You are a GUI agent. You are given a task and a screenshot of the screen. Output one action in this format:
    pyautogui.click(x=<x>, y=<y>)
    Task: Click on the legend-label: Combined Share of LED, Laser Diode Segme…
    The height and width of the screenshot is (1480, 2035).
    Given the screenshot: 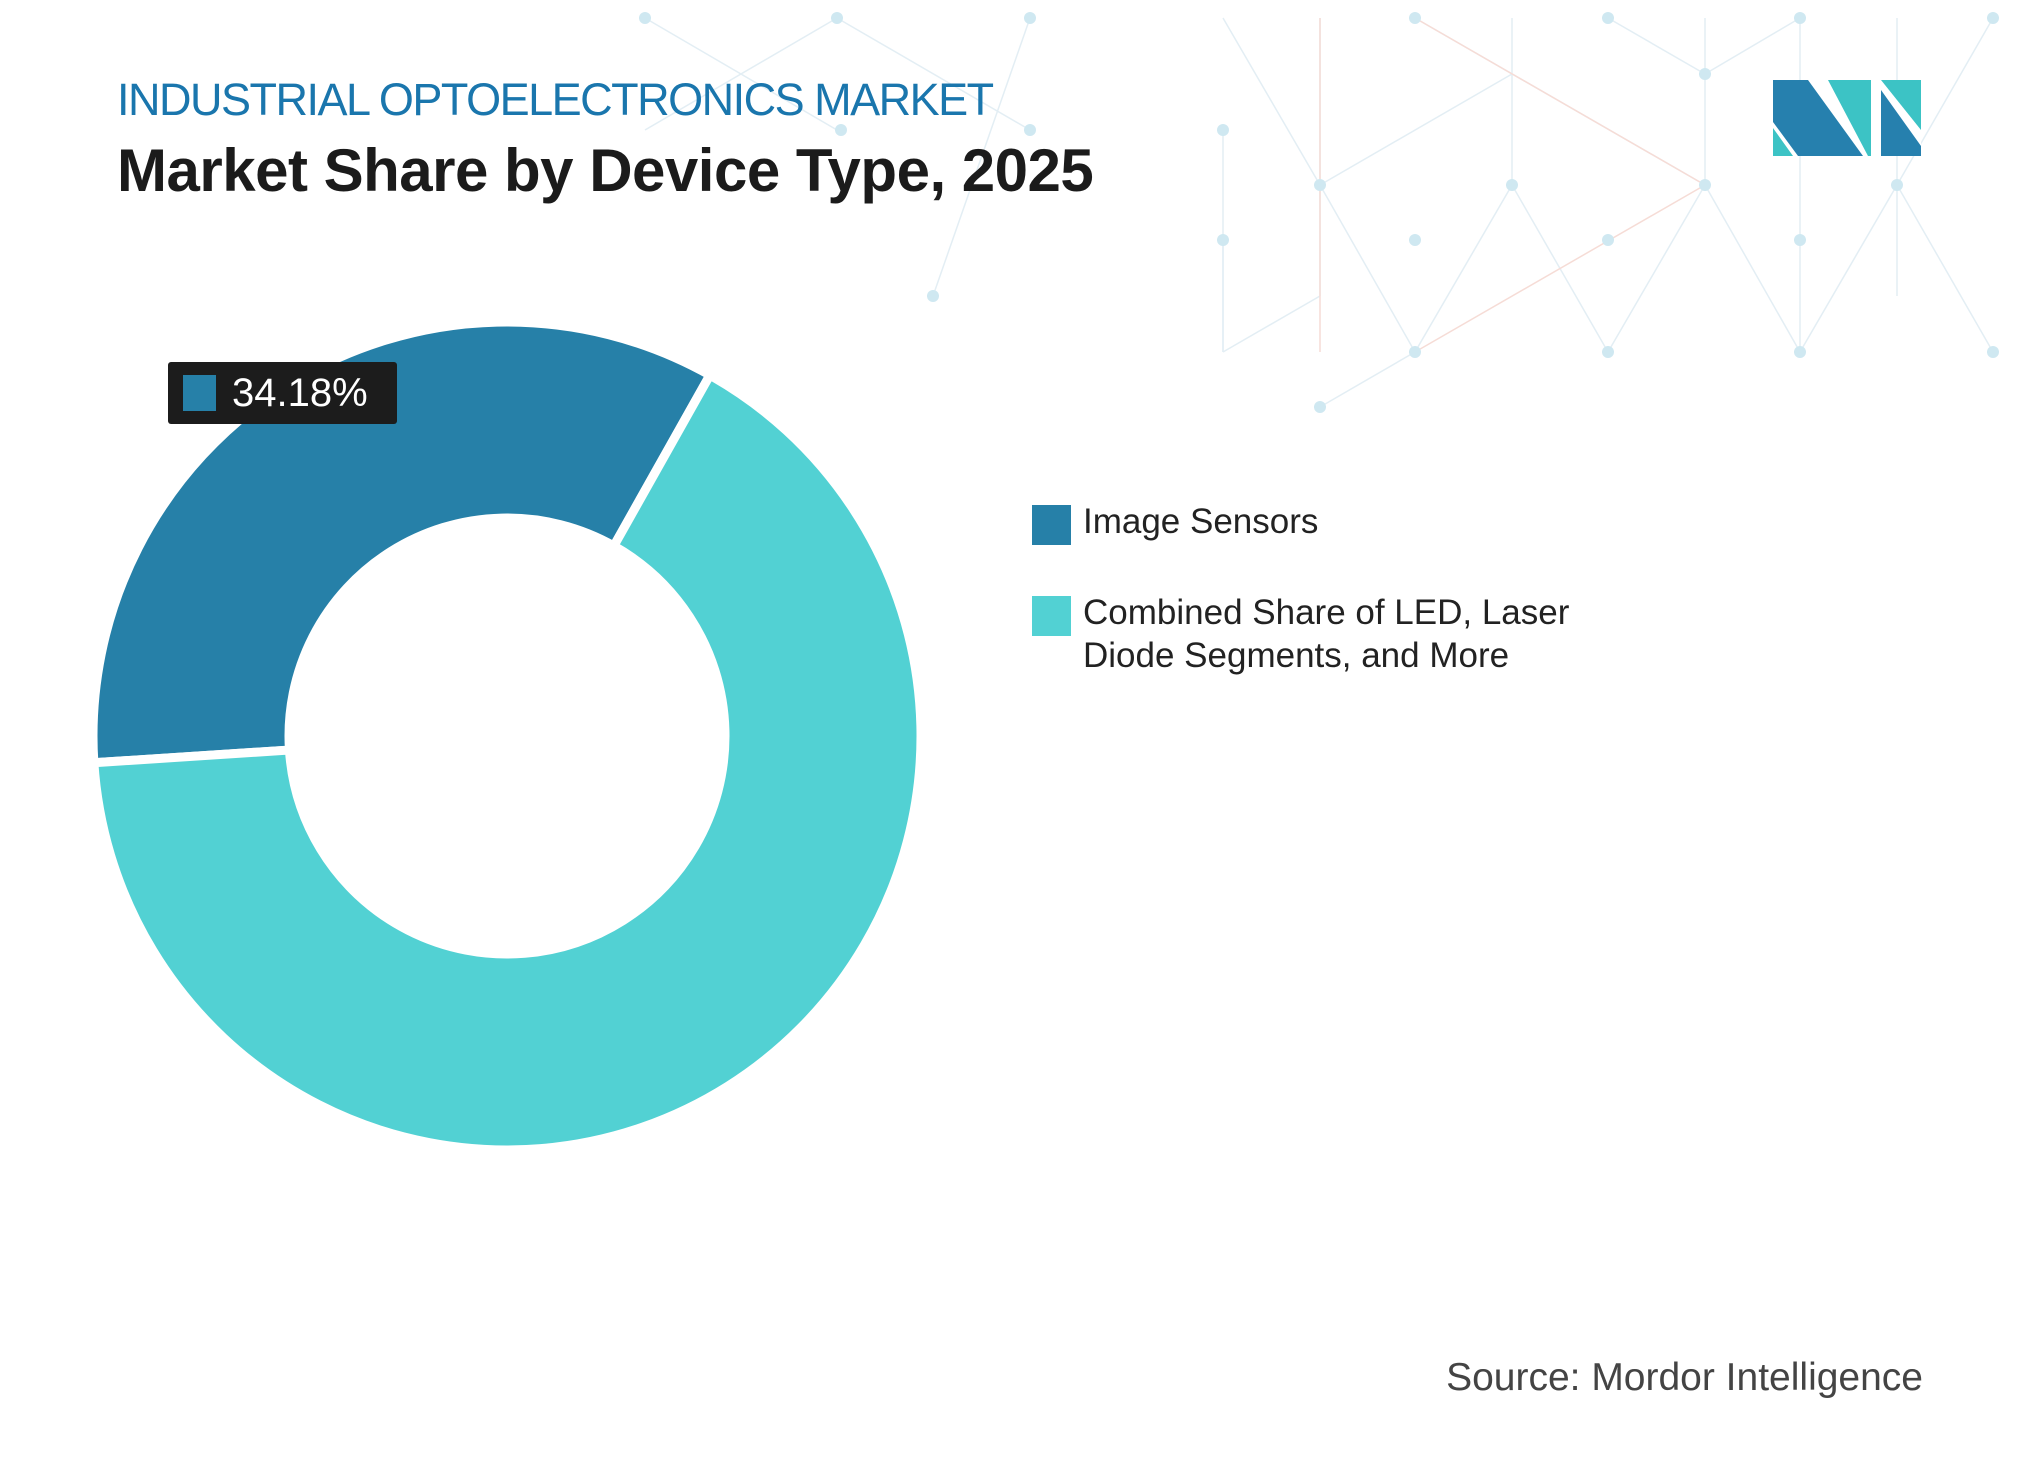 What is the action you would take?
    pyautogui.click(x=1326, y=634)
    